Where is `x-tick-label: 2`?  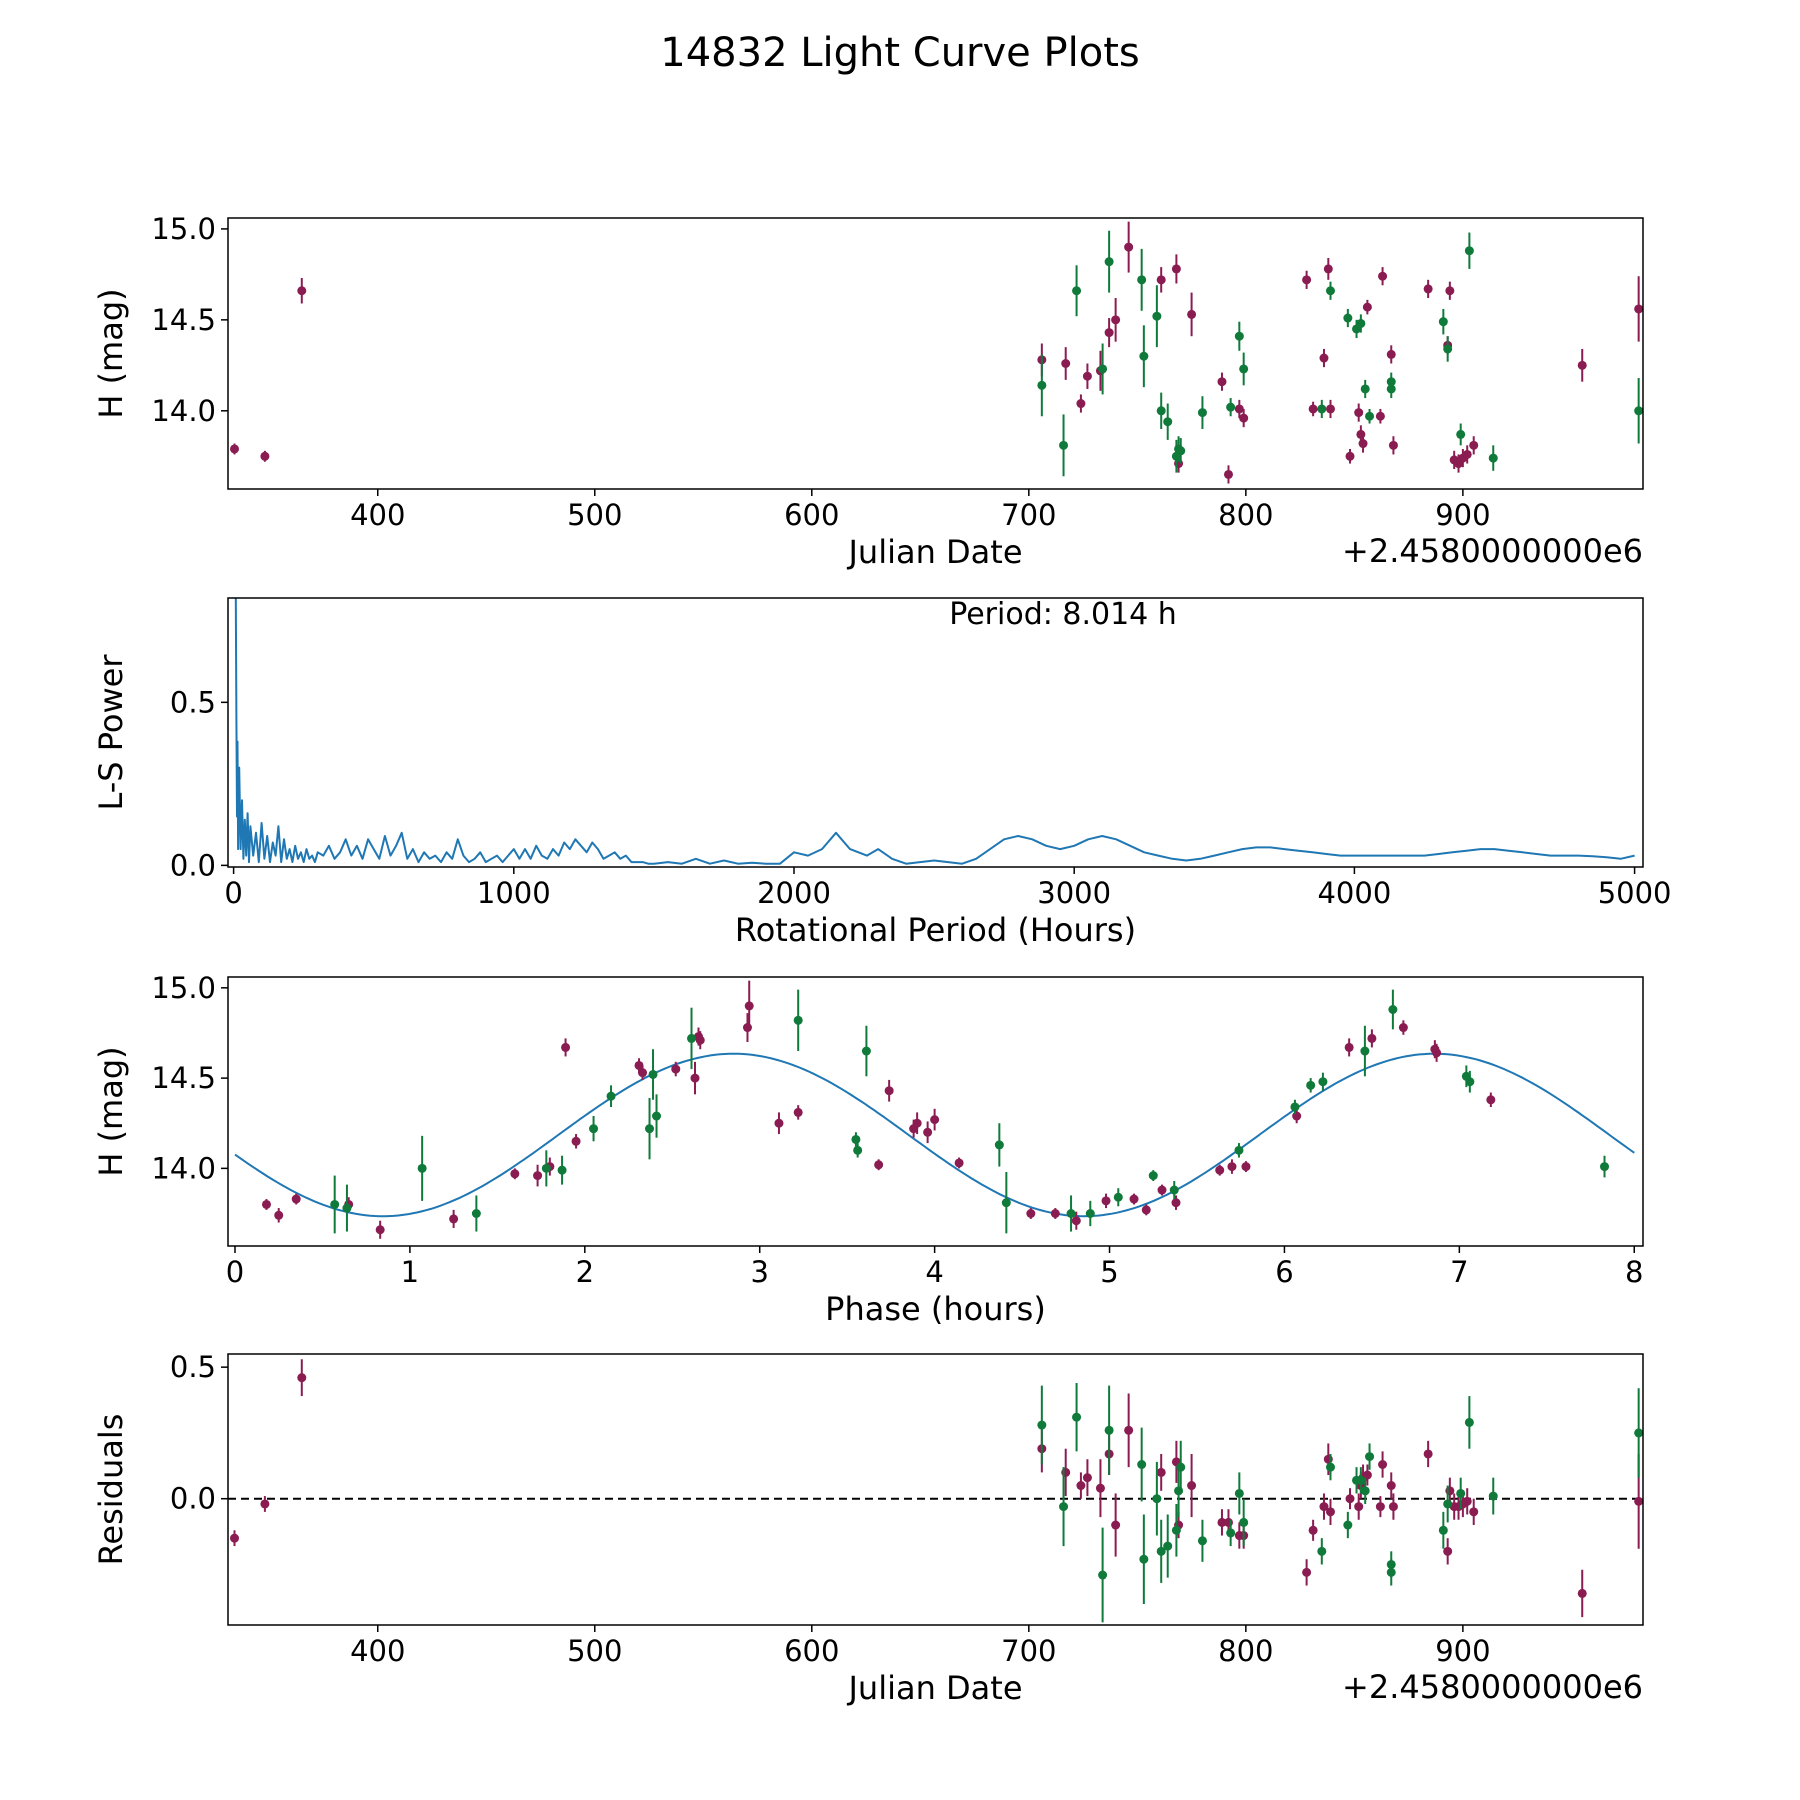 x-tick-label: 2 is located at coordinates (585, 1272).